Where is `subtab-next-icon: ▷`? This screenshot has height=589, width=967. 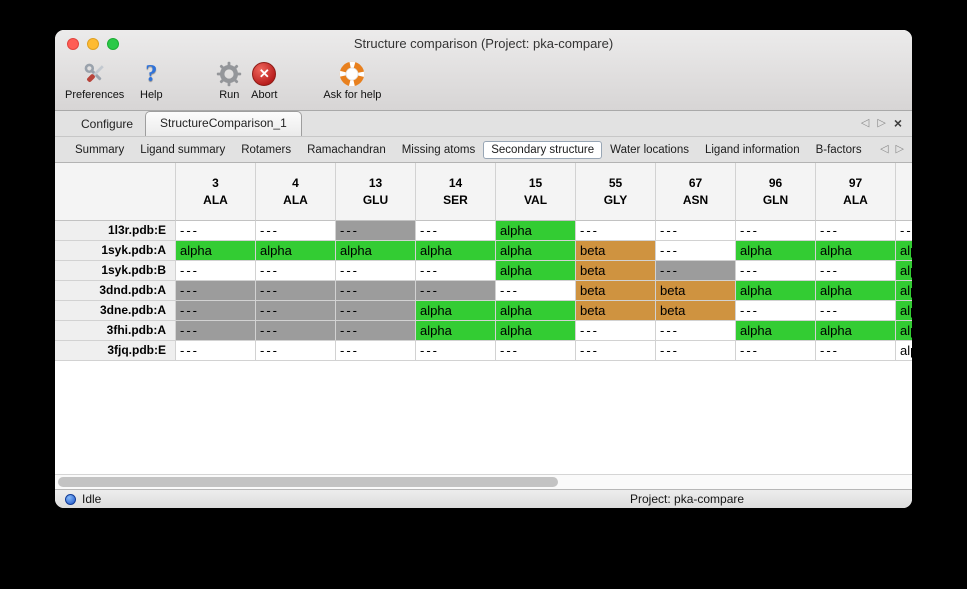
subtab-next-icon: ▷ is located at coordinates (899, 149).